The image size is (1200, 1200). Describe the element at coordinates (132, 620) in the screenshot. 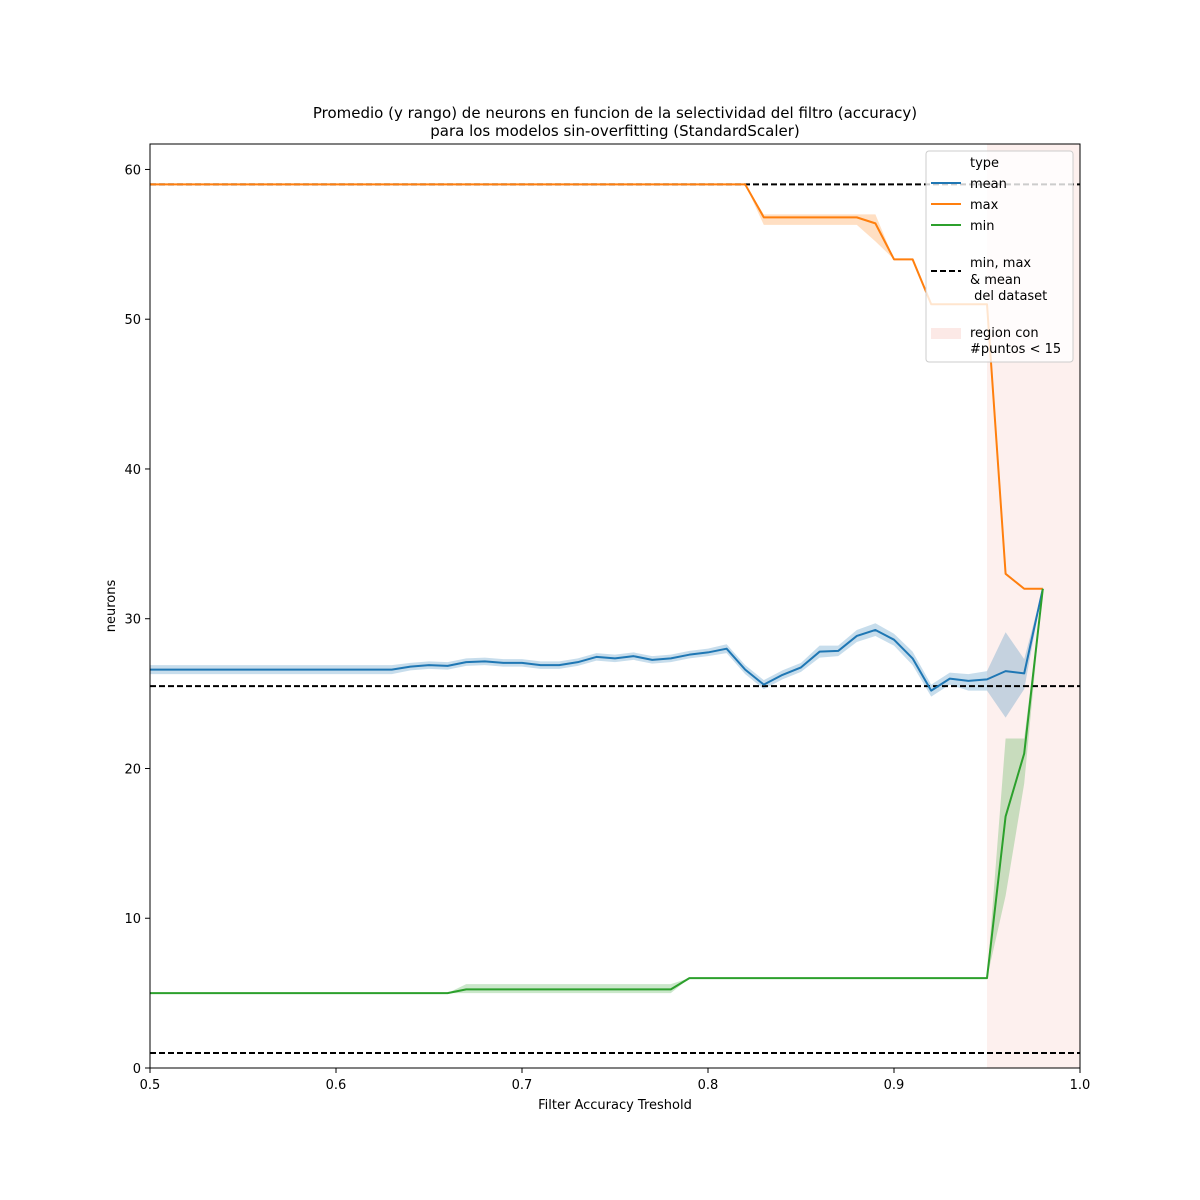

I see `y-tick-label: 30` at that location.